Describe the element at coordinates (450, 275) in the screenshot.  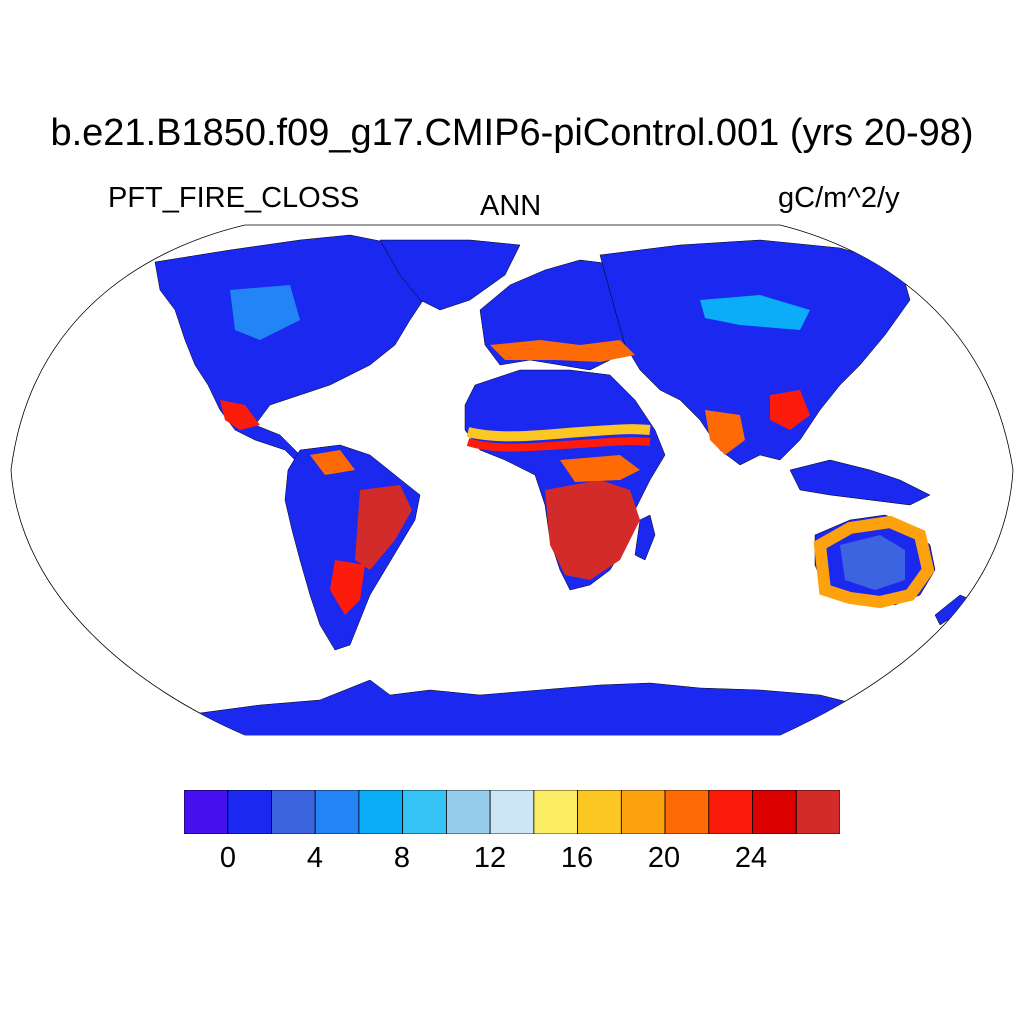
I see `greenland` at that location.